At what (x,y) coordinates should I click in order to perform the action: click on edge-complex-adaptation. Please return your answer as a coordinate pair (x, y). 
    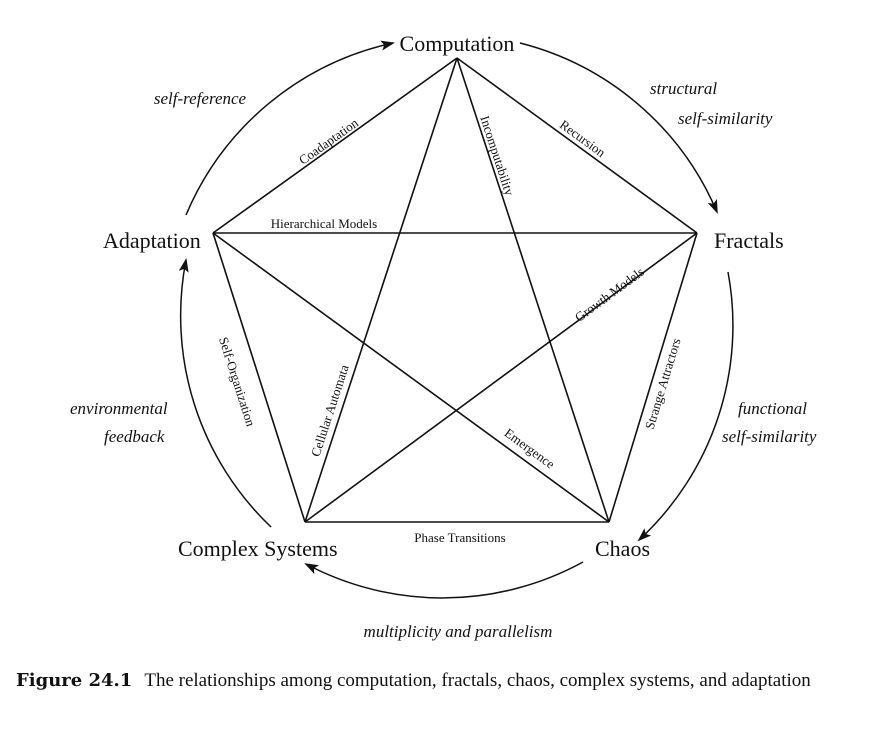
    Looking at the image, I should click on (259, 377).